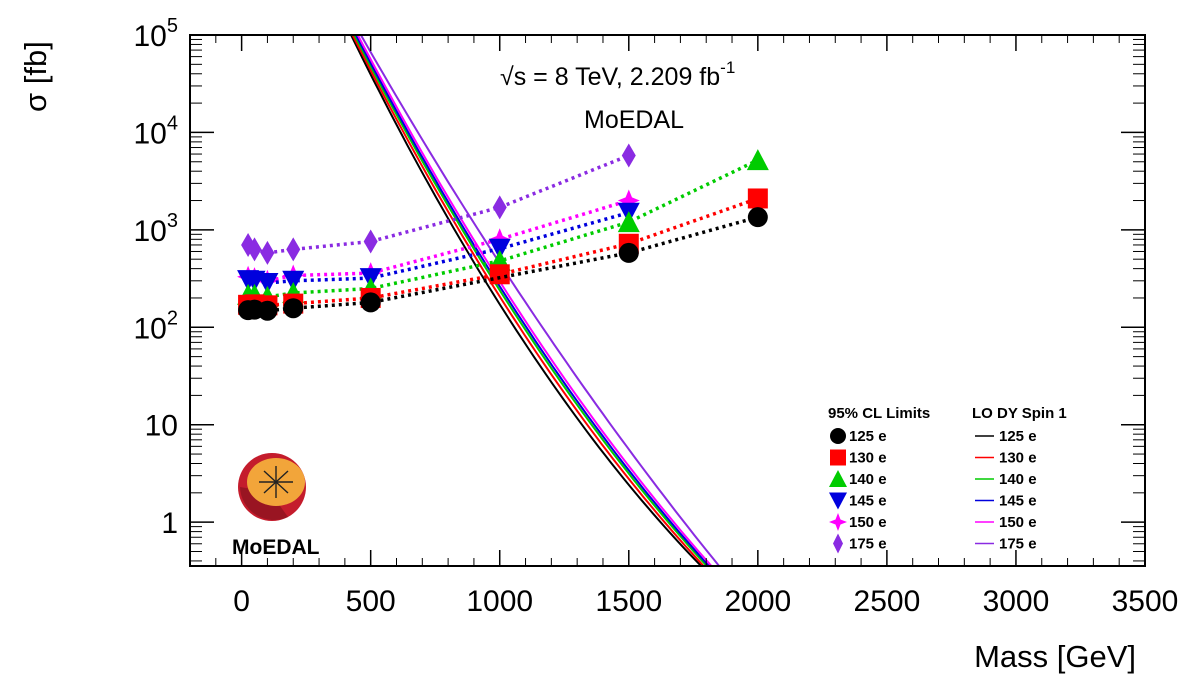  I want to click on legend-label: 150 e, so click(868, 522).